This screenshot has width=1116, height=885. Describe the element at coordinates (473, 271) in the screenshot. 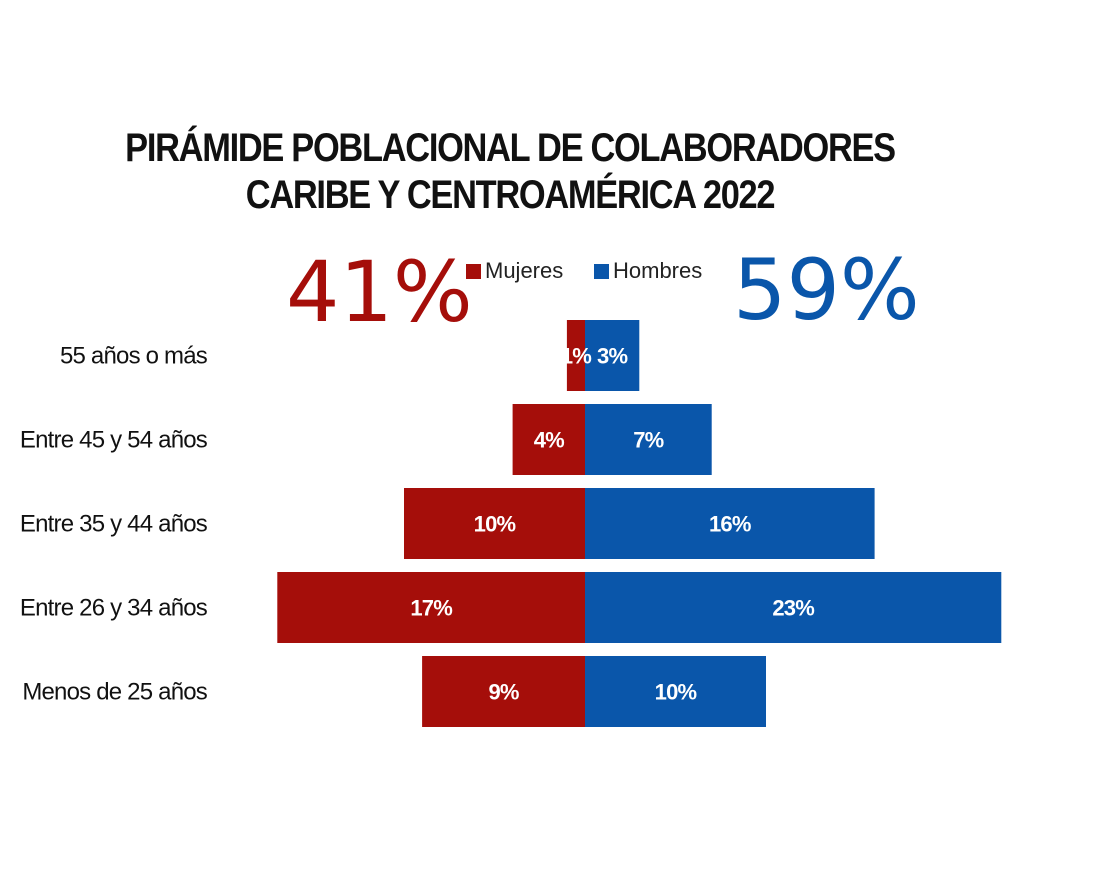

I see `legend-swatch-women` at that location.